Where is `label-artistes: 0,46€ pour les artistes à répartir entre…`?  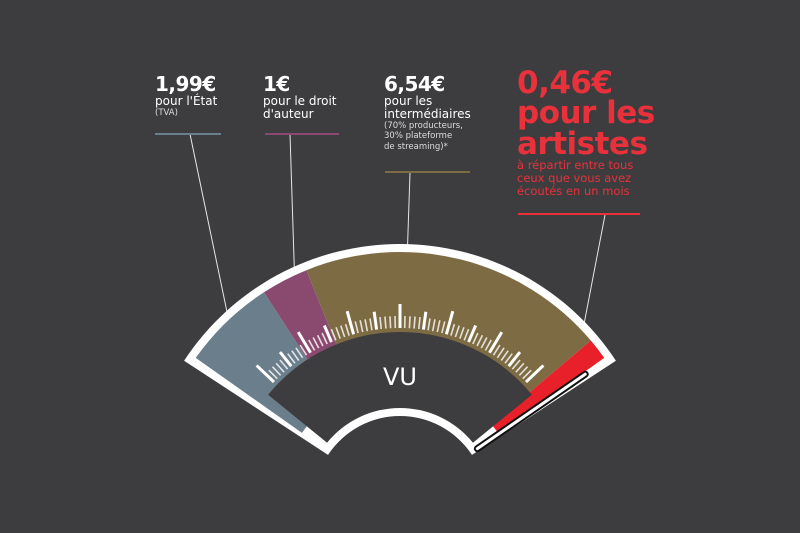
label-artistes: 0,46€ pour les artistes à répartir entre… is located at coordinates (586, 131).